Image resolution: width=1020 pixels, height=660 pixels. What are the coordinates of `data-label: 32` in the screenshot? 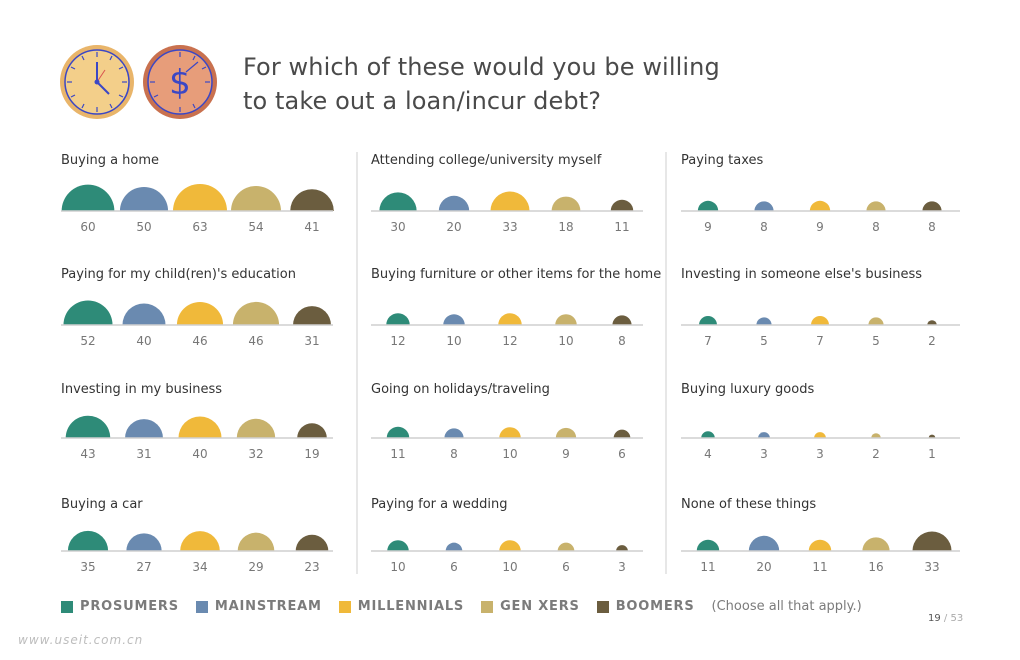 It's located at (255, 454).